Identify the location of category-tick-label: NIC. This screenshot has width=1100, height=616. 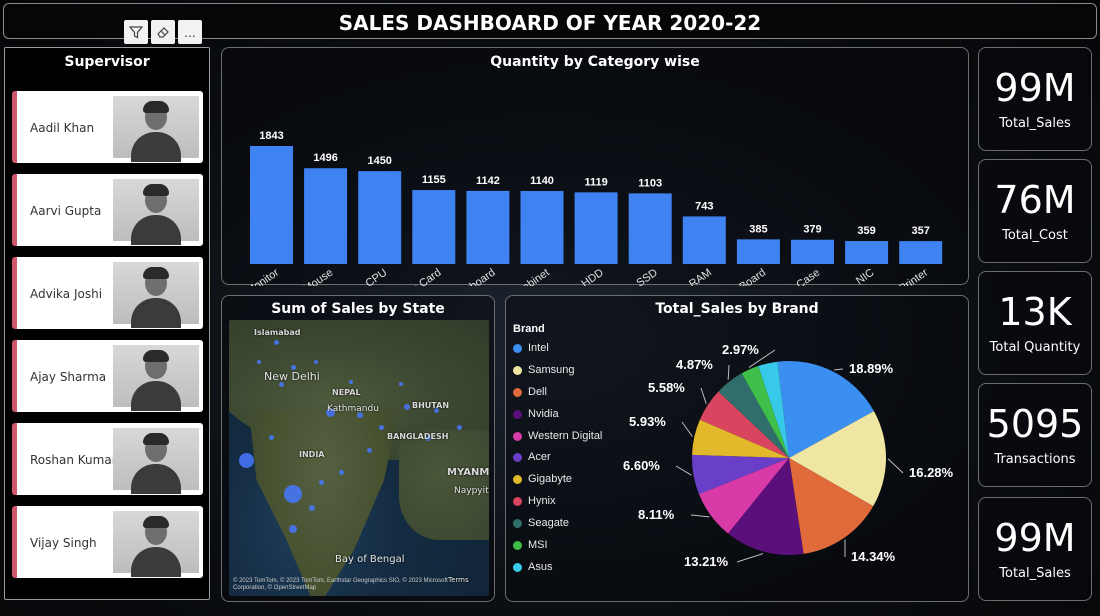
(865, 276).